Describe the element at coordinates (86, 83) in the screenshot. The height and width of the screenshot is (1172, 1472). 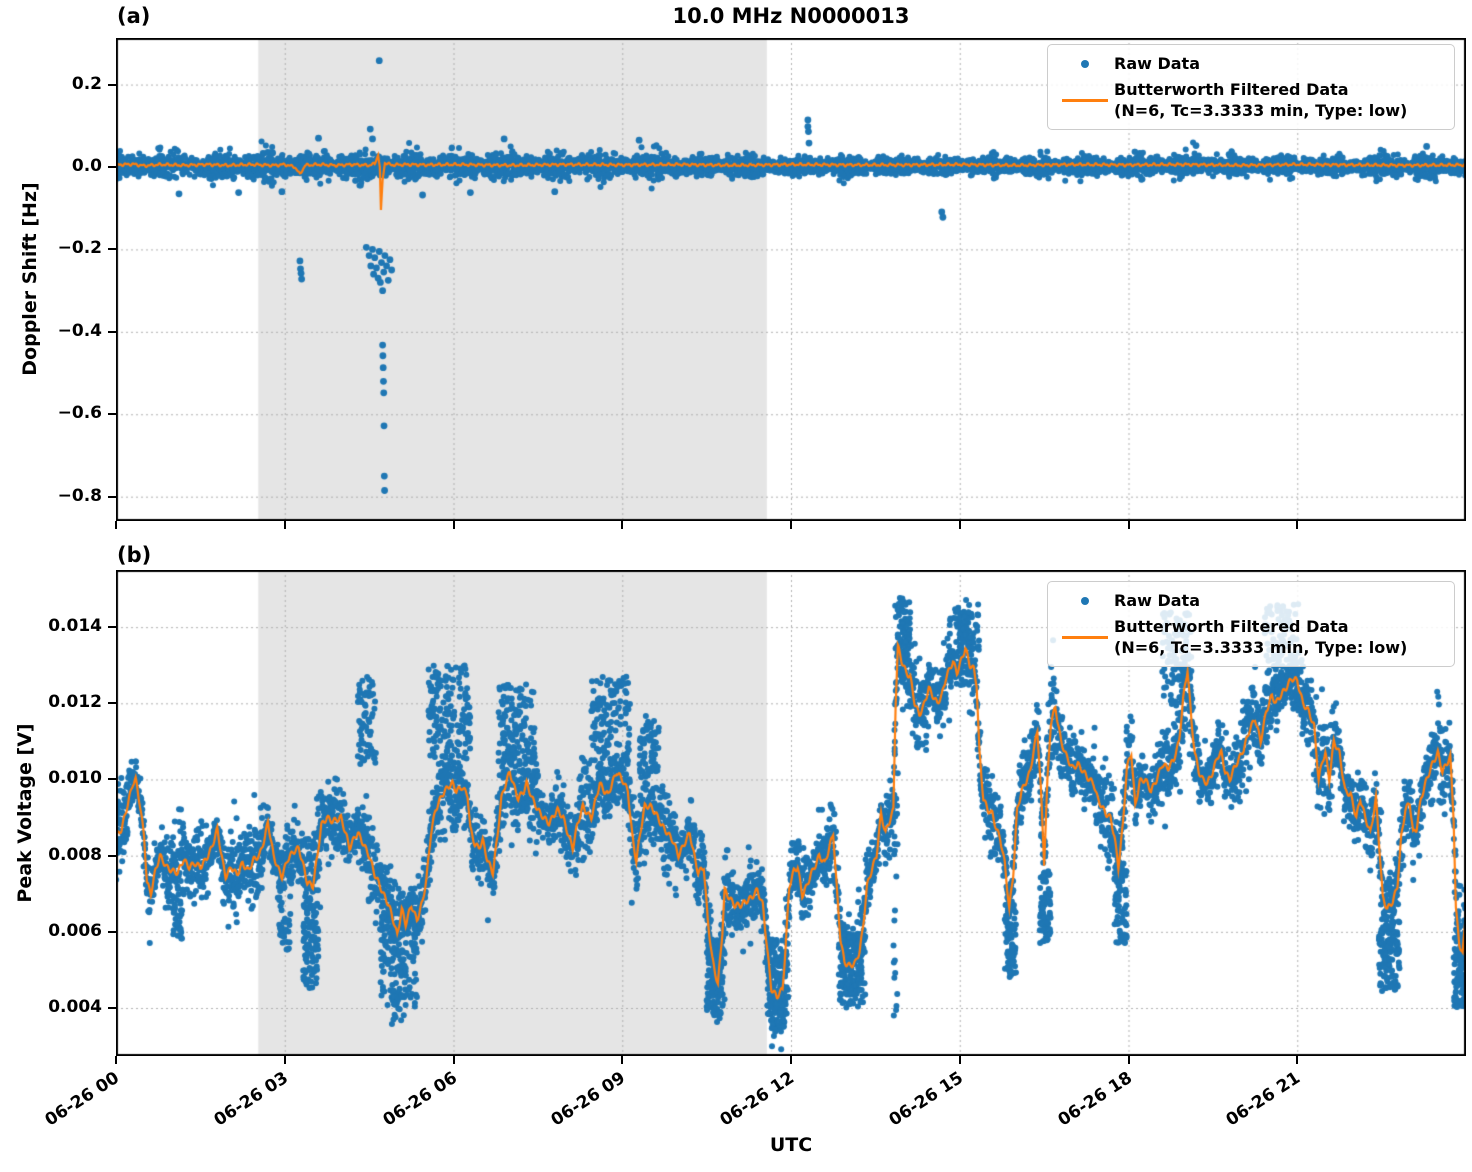
I see `y-tick-label: 0.2` at that location.